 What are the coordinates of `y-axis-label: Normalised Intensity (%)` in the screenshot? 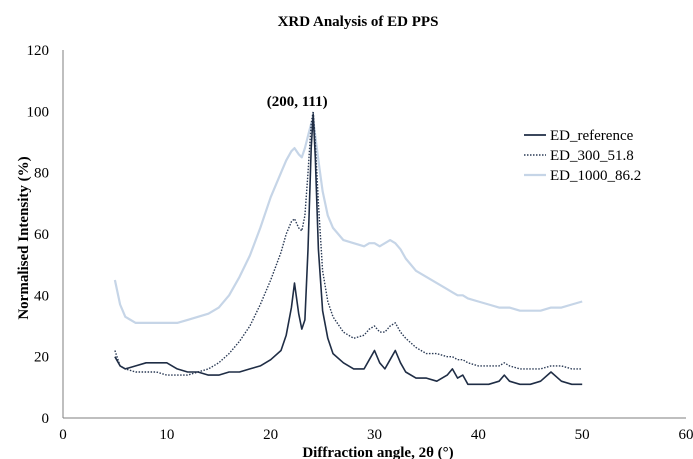 It's located at (24, 237).